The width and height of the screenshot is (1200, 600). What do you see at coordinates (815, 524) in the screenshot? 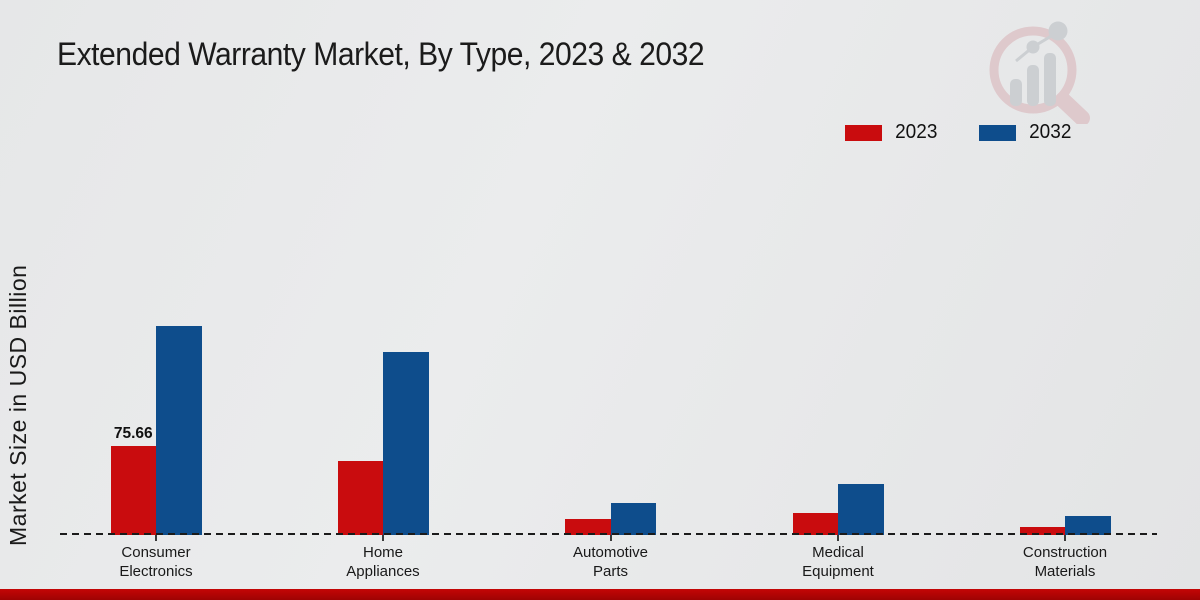
I see `bar-2023-medical-equipment` at bounding box center [815, 524].